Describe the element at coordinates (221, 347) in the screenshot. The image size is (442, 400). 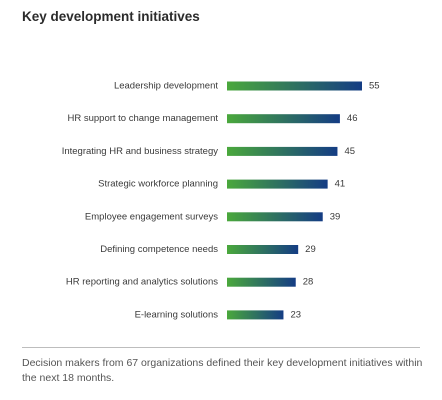
I see `footnote-divider` at that location.